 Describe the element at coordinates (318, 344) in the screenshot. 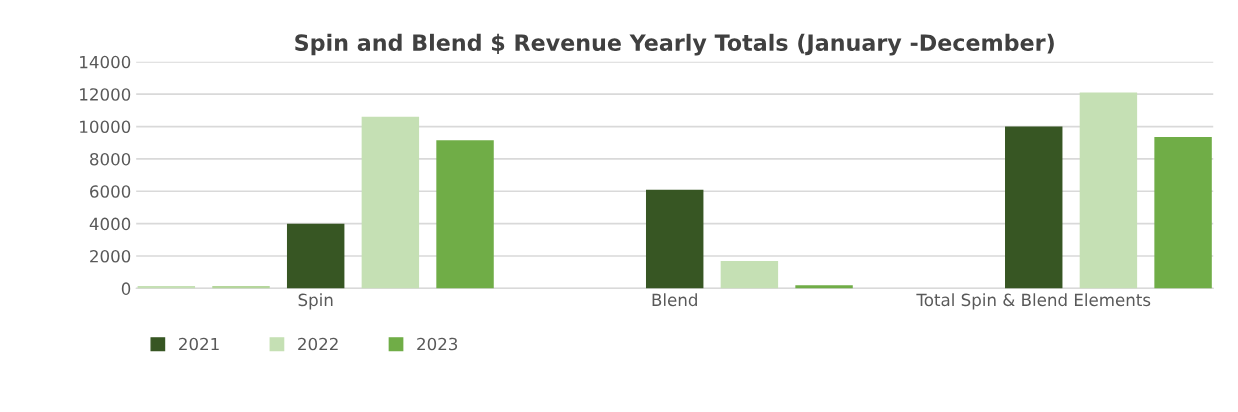

I see `legend-label: 2022` at that location.